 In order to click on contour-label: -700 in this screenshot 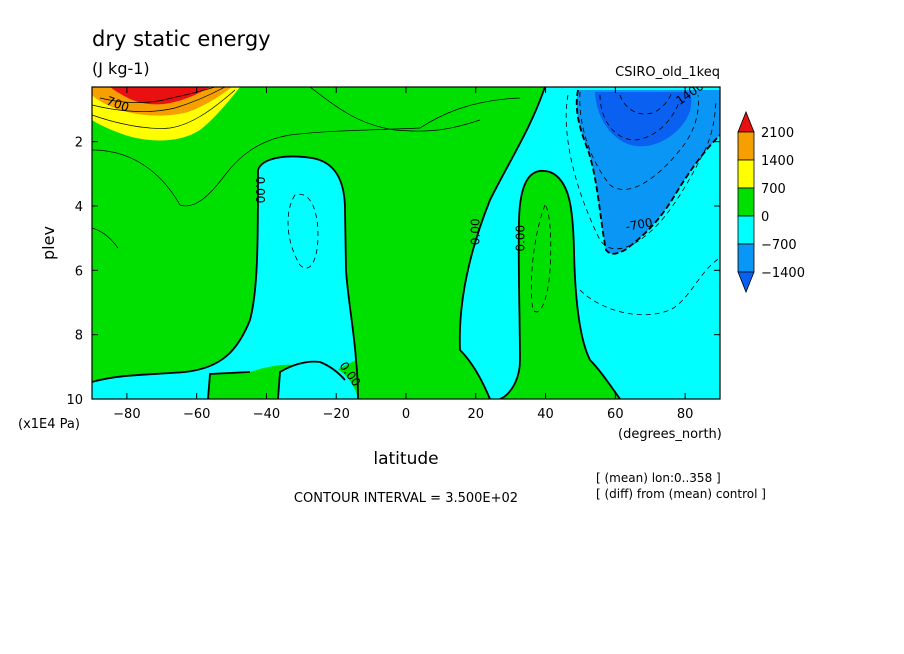, I will do `click(638, 224)`.